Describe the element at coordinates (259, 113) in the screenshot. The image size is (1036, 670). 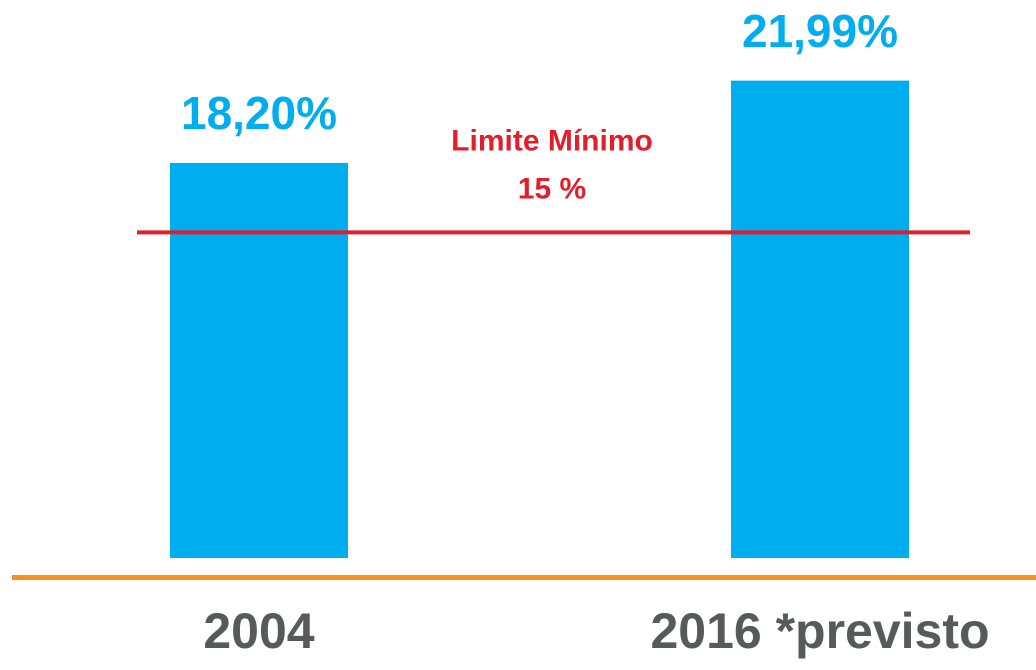
I see `value-label: 18,20%` at that location.